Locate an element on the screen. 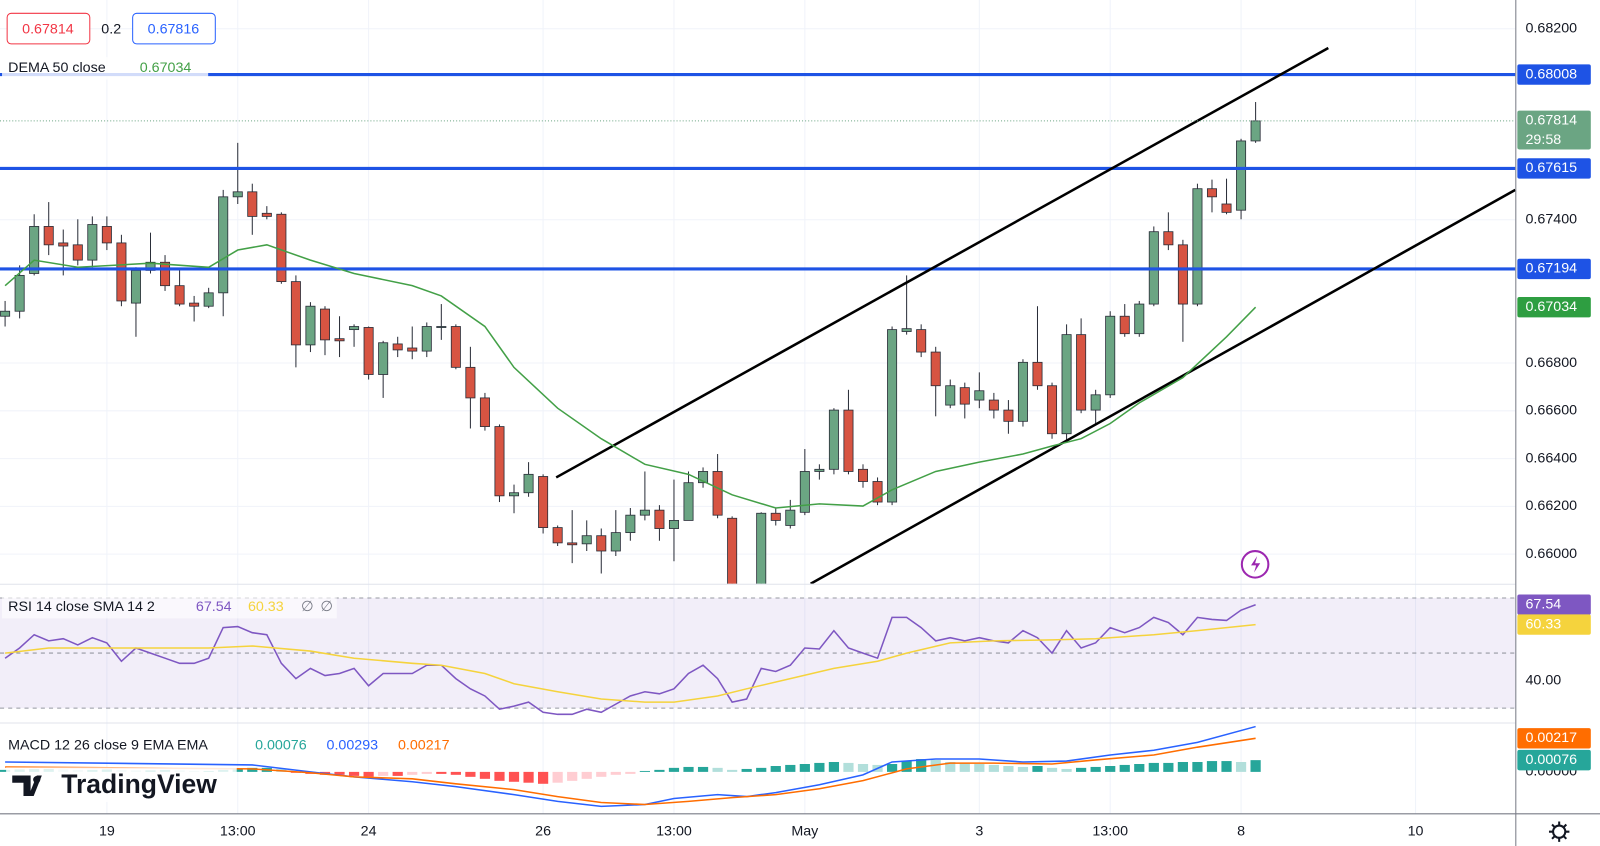 Image resolution: width=1600 pixels, height=846 pixels. macd-legend: MACD 12 26 close 9 EMA EMA is located at coordinates (108, 746).